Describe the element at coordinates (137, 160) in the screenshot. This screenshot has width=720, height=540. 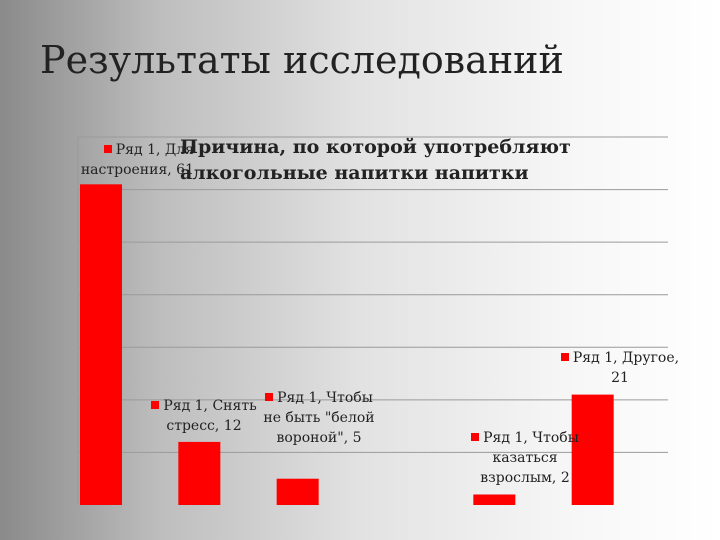
I see `data-label-1: Ряд 1, Для настроения, 61` at that location.